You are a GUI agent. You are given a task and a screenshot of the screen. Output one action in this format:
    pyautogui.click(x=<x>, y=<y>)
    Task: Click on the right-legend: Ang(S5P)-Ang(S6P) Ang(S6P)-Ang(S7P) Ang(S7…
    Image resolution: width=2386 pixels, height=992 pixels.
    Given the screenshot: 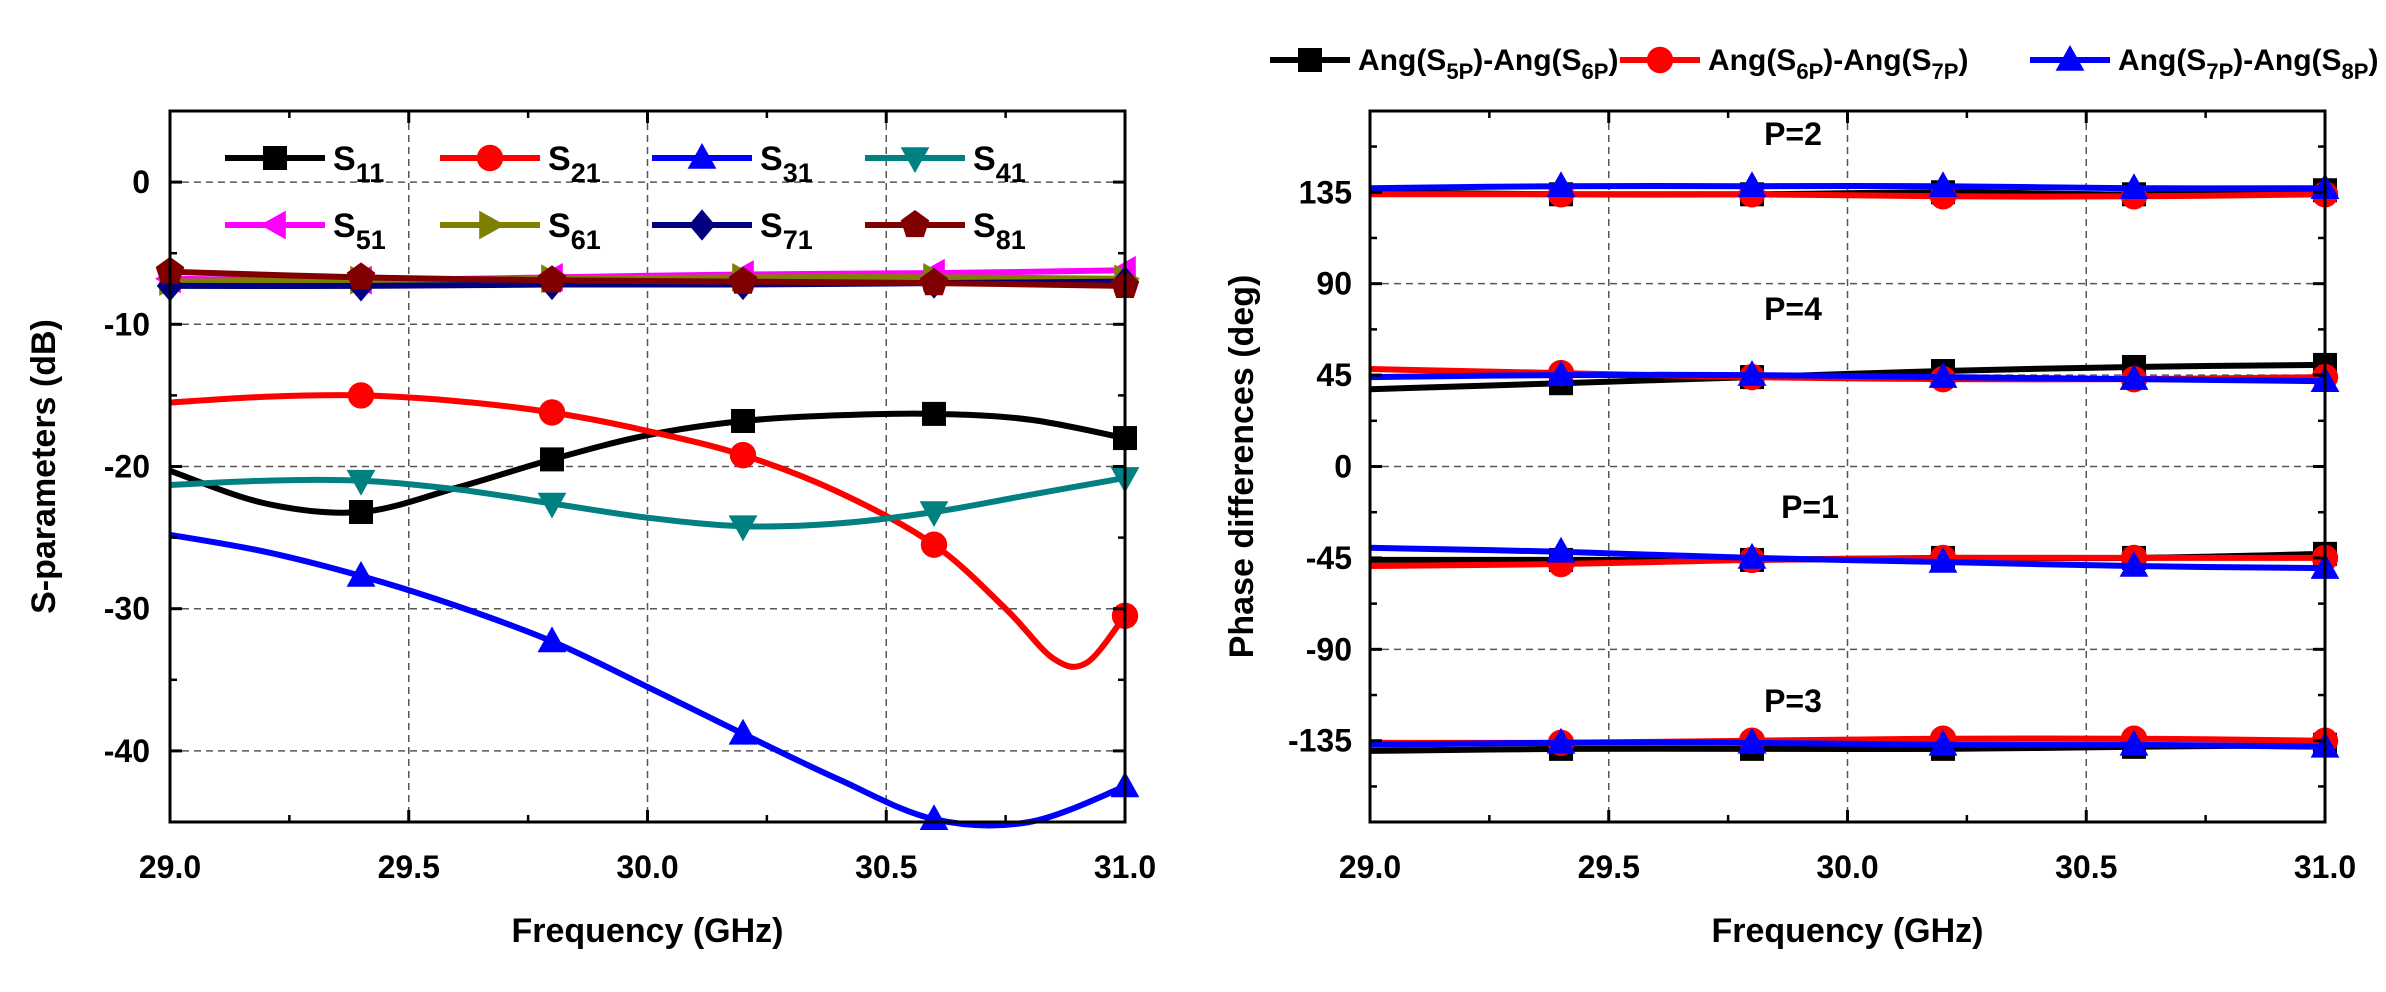 What is the action you would take?
    pyautogui.click(x=1824, y=64)
    